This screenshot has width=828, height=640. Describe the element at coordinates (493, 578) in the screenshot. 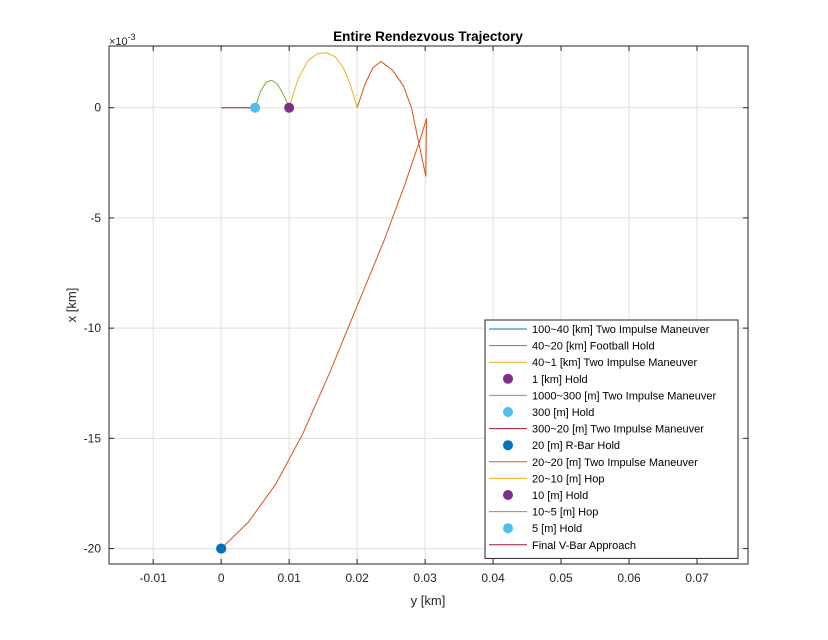

I see `x-tick-label: 0.04` at that location.